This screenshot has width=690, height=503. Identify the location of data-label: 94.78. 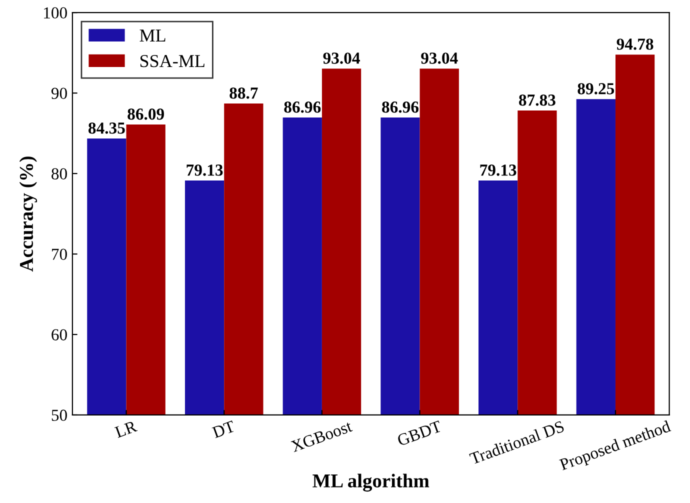
(635, 44).